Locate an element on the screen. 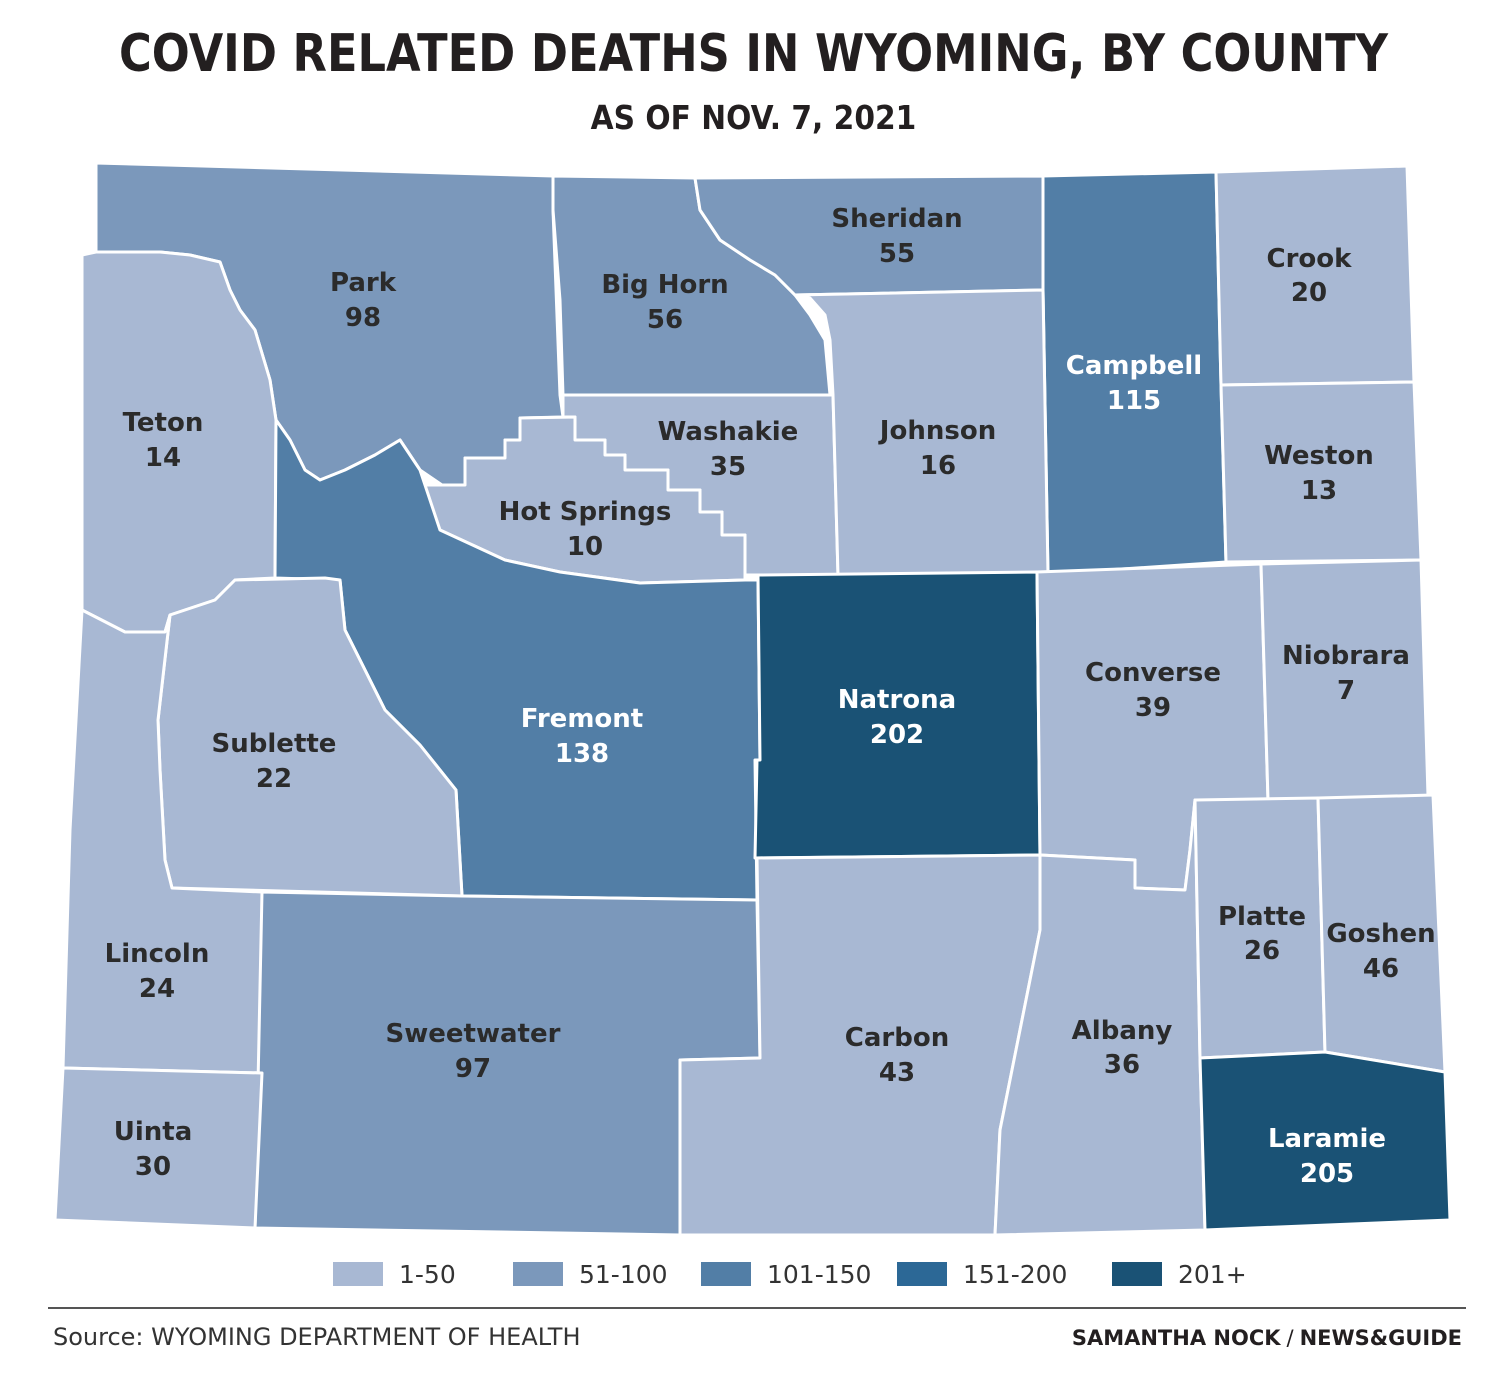  county-crook is located at coordinates (1315, 275).